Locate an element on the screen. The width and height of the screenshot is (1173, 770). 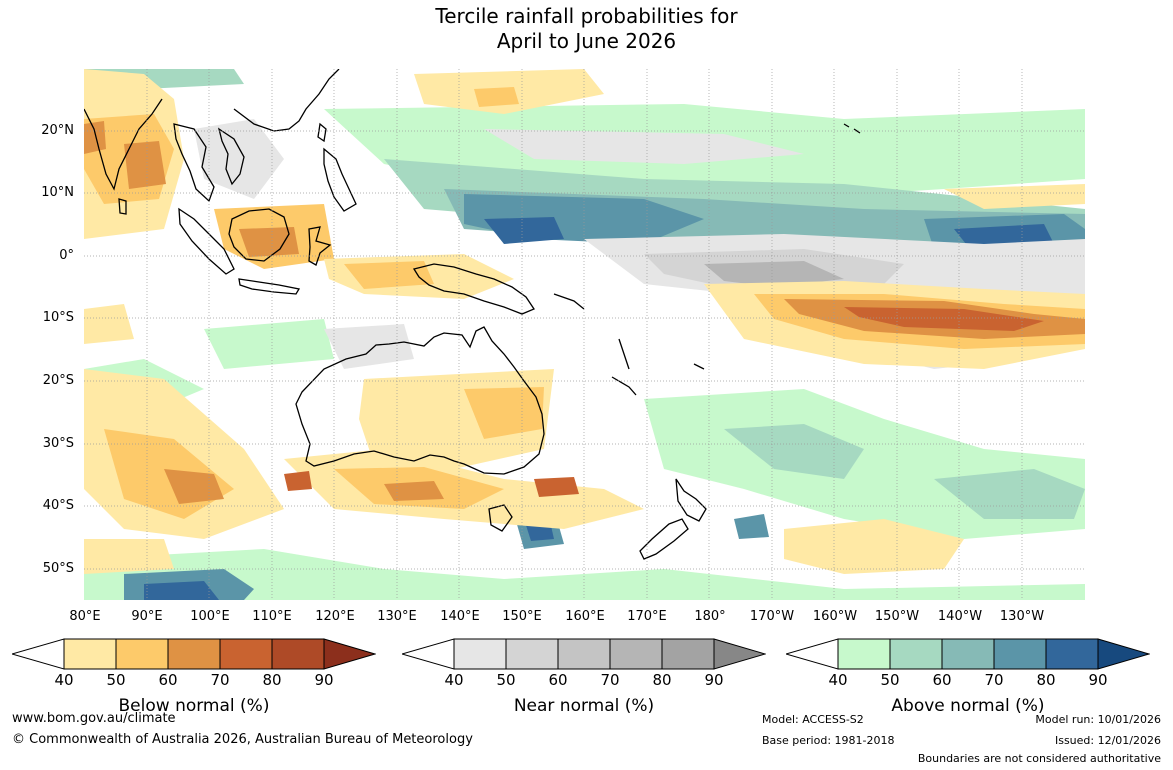
lat-label-40s: 40°S is located at coordinates (58, 505).